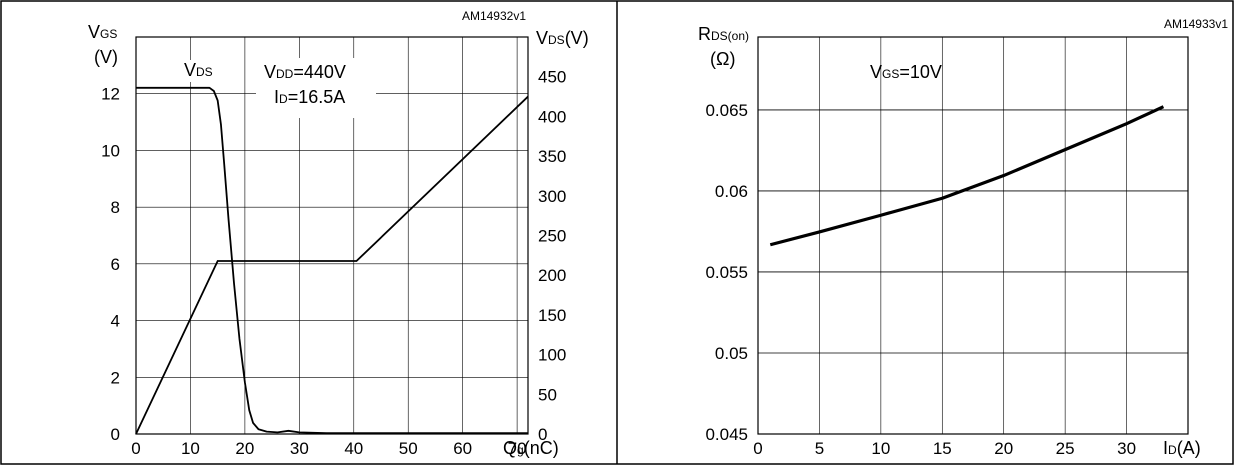 Image resolution: width=1234 pixels, height=465 pixels. I want to click on condition-annotation-mask, so click(316, 88).